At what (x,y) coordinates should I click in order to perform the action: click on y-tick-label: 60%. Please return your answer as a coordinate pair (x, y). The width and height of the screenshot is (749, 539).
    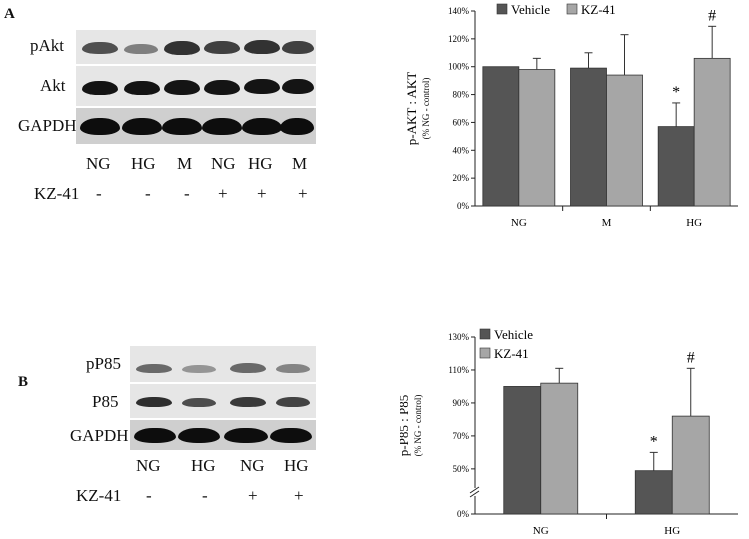
    Looking at the image, I should click on (461, 122).